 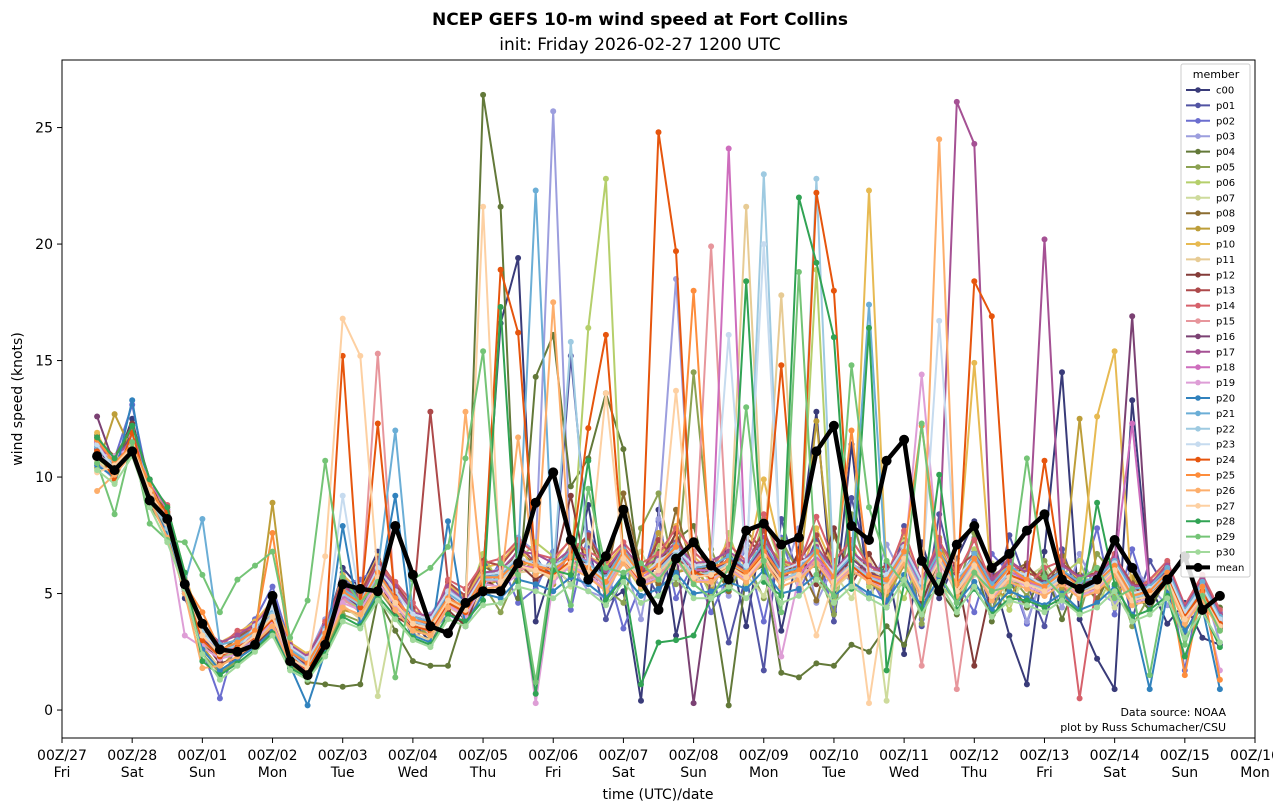 I want to click on legend-label: p26, so click(x=1225, y=491).